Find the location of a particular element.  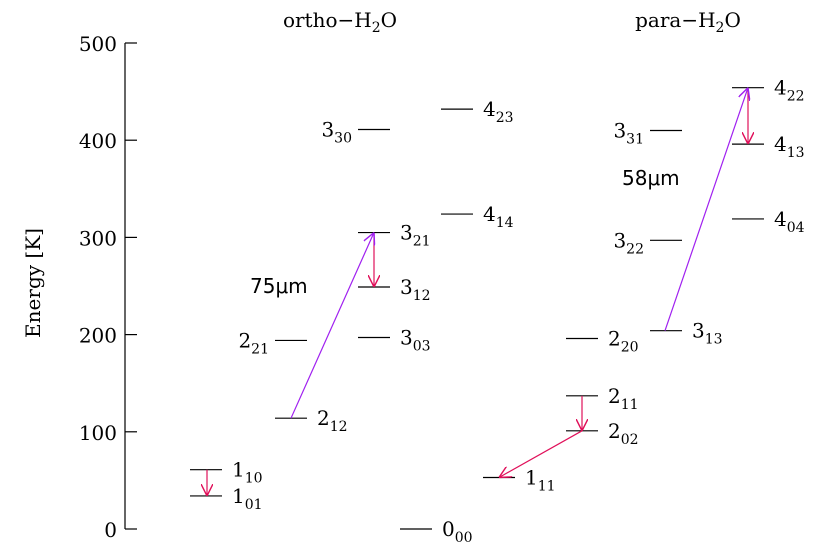

level-label: 423 is located at coordinates (498, 111).